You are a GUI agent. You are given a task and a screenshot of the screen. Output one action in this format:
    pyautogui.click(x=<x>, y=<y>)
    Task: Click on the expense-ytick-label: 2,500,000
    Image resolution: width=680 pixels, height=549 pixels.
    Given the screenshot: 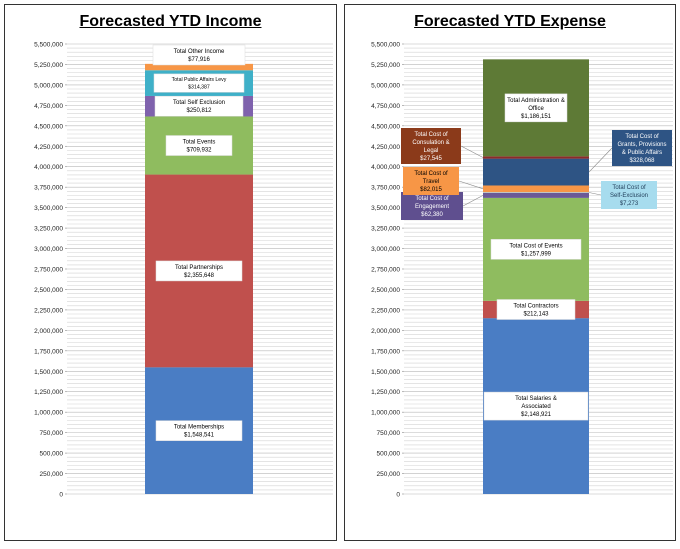 What is the action you would take?
    pyautogui.click(x=385, y=290)
    